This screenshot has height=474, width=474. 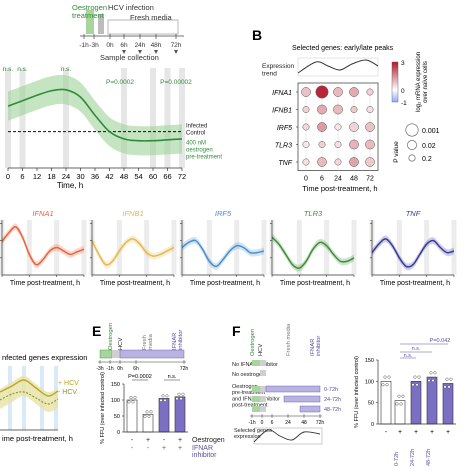 I want to click on panel-d-chart: + HCV - HCV, so click(x=39, y=398).